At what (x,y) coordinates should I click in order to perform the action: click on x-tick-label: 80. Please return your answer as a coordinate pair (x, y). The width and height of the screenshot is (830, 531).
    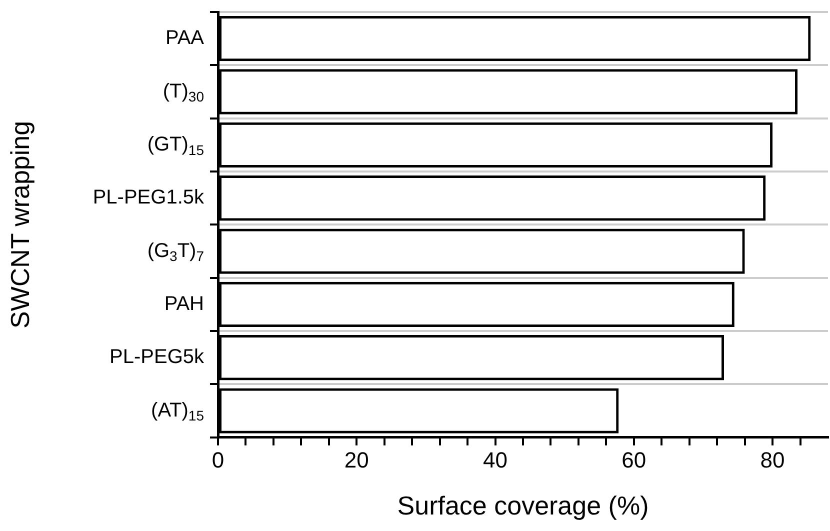
    Looking at the image, I should click on (772, 460).